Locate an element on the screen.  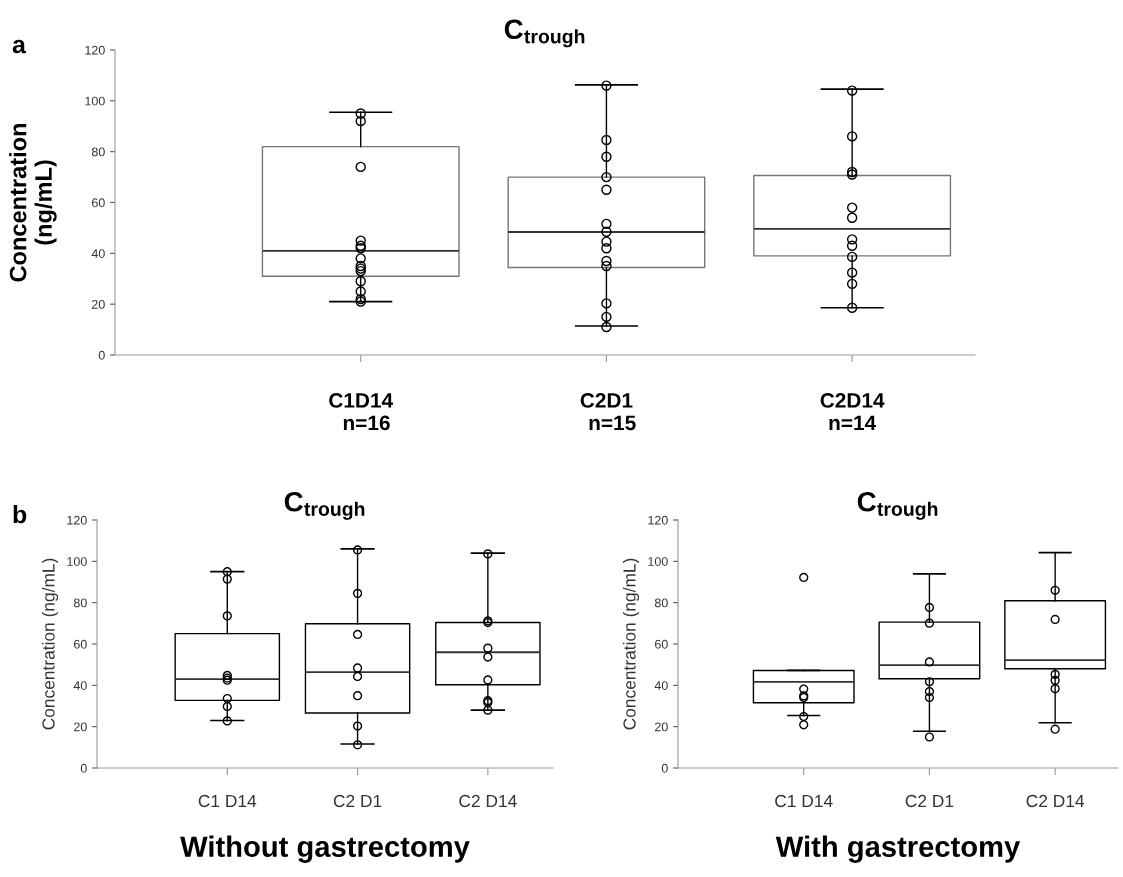
x-tick-label: C2D14 n=14 is located at coordinates (852, 412).